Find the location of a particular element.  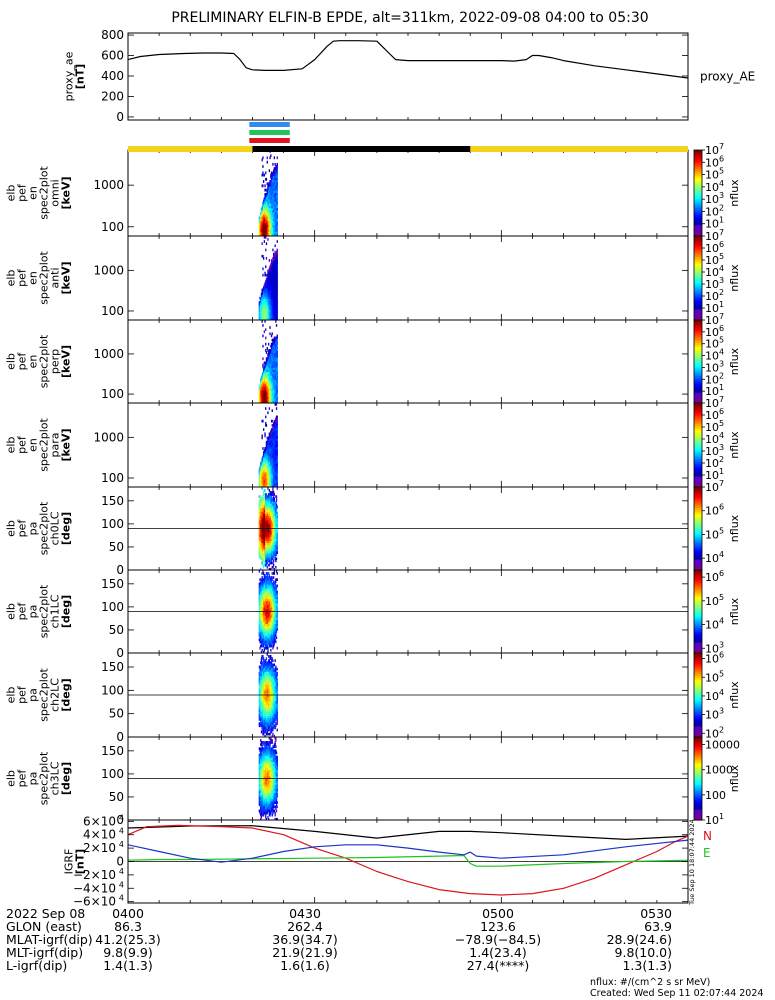

panel-en_anti-colorbar-step is located at coordinates (698, 275).